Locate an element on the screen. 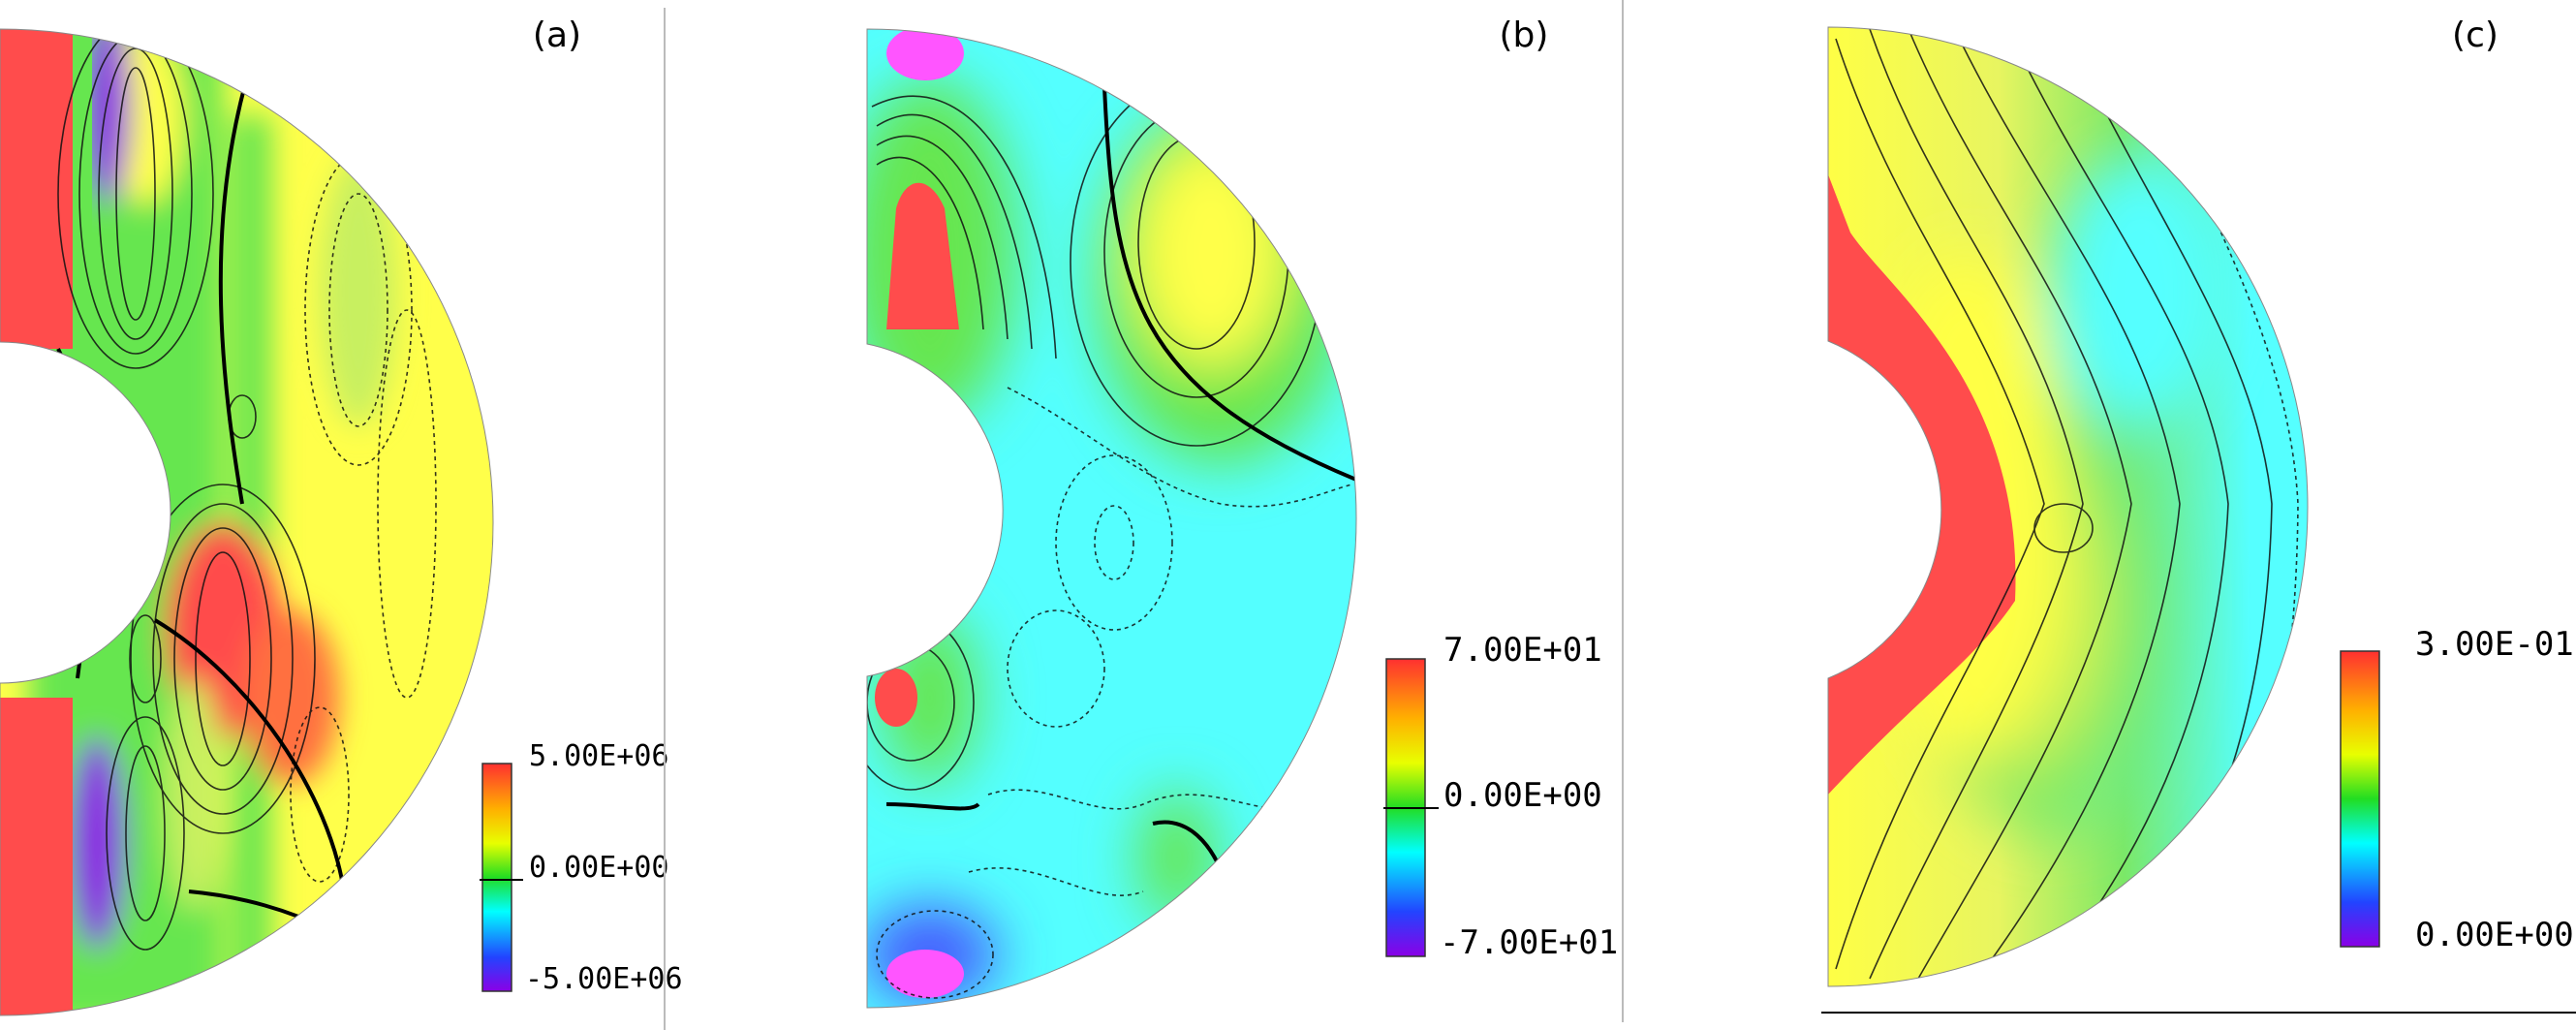 The width and height of the screenshot is (2576, 1030). panel-a-colorbar-max: 5.00E+06 is located at coordinates (599, 756).